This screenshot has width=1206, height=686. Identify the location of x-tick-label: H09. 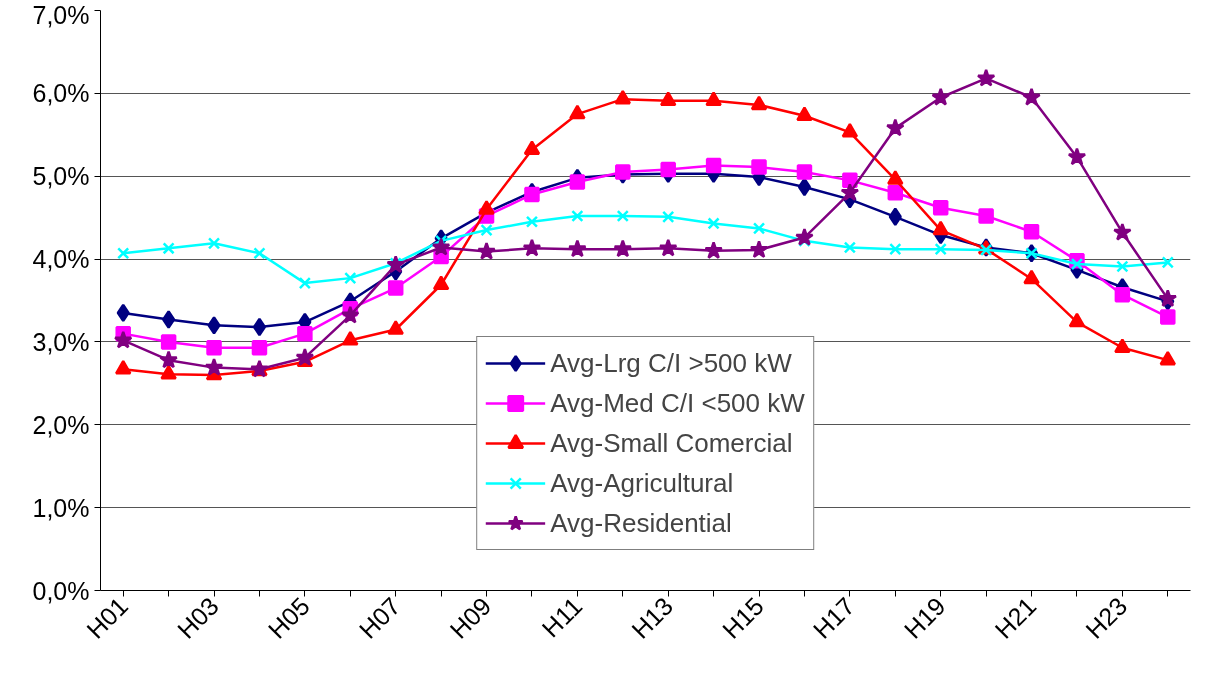
(470, 617).